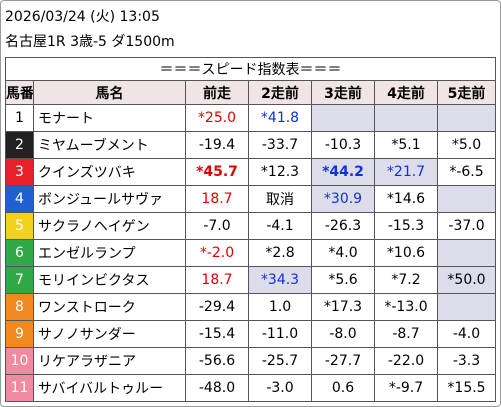  Describe the element at coordinates (19, 172) in the screenshot. I see `horse-number: 3` at that location.